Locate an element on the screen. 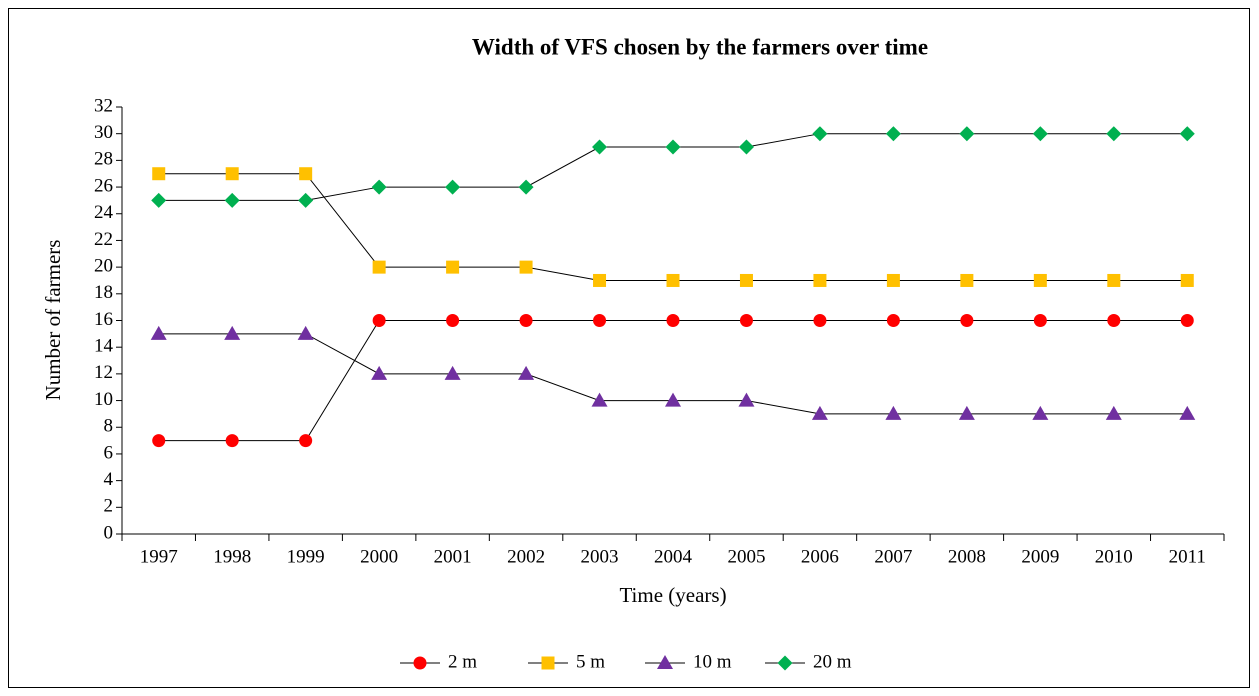 The image size is (1259, 696). x-tick-label: 2006 is located at coordinates (820, 556).